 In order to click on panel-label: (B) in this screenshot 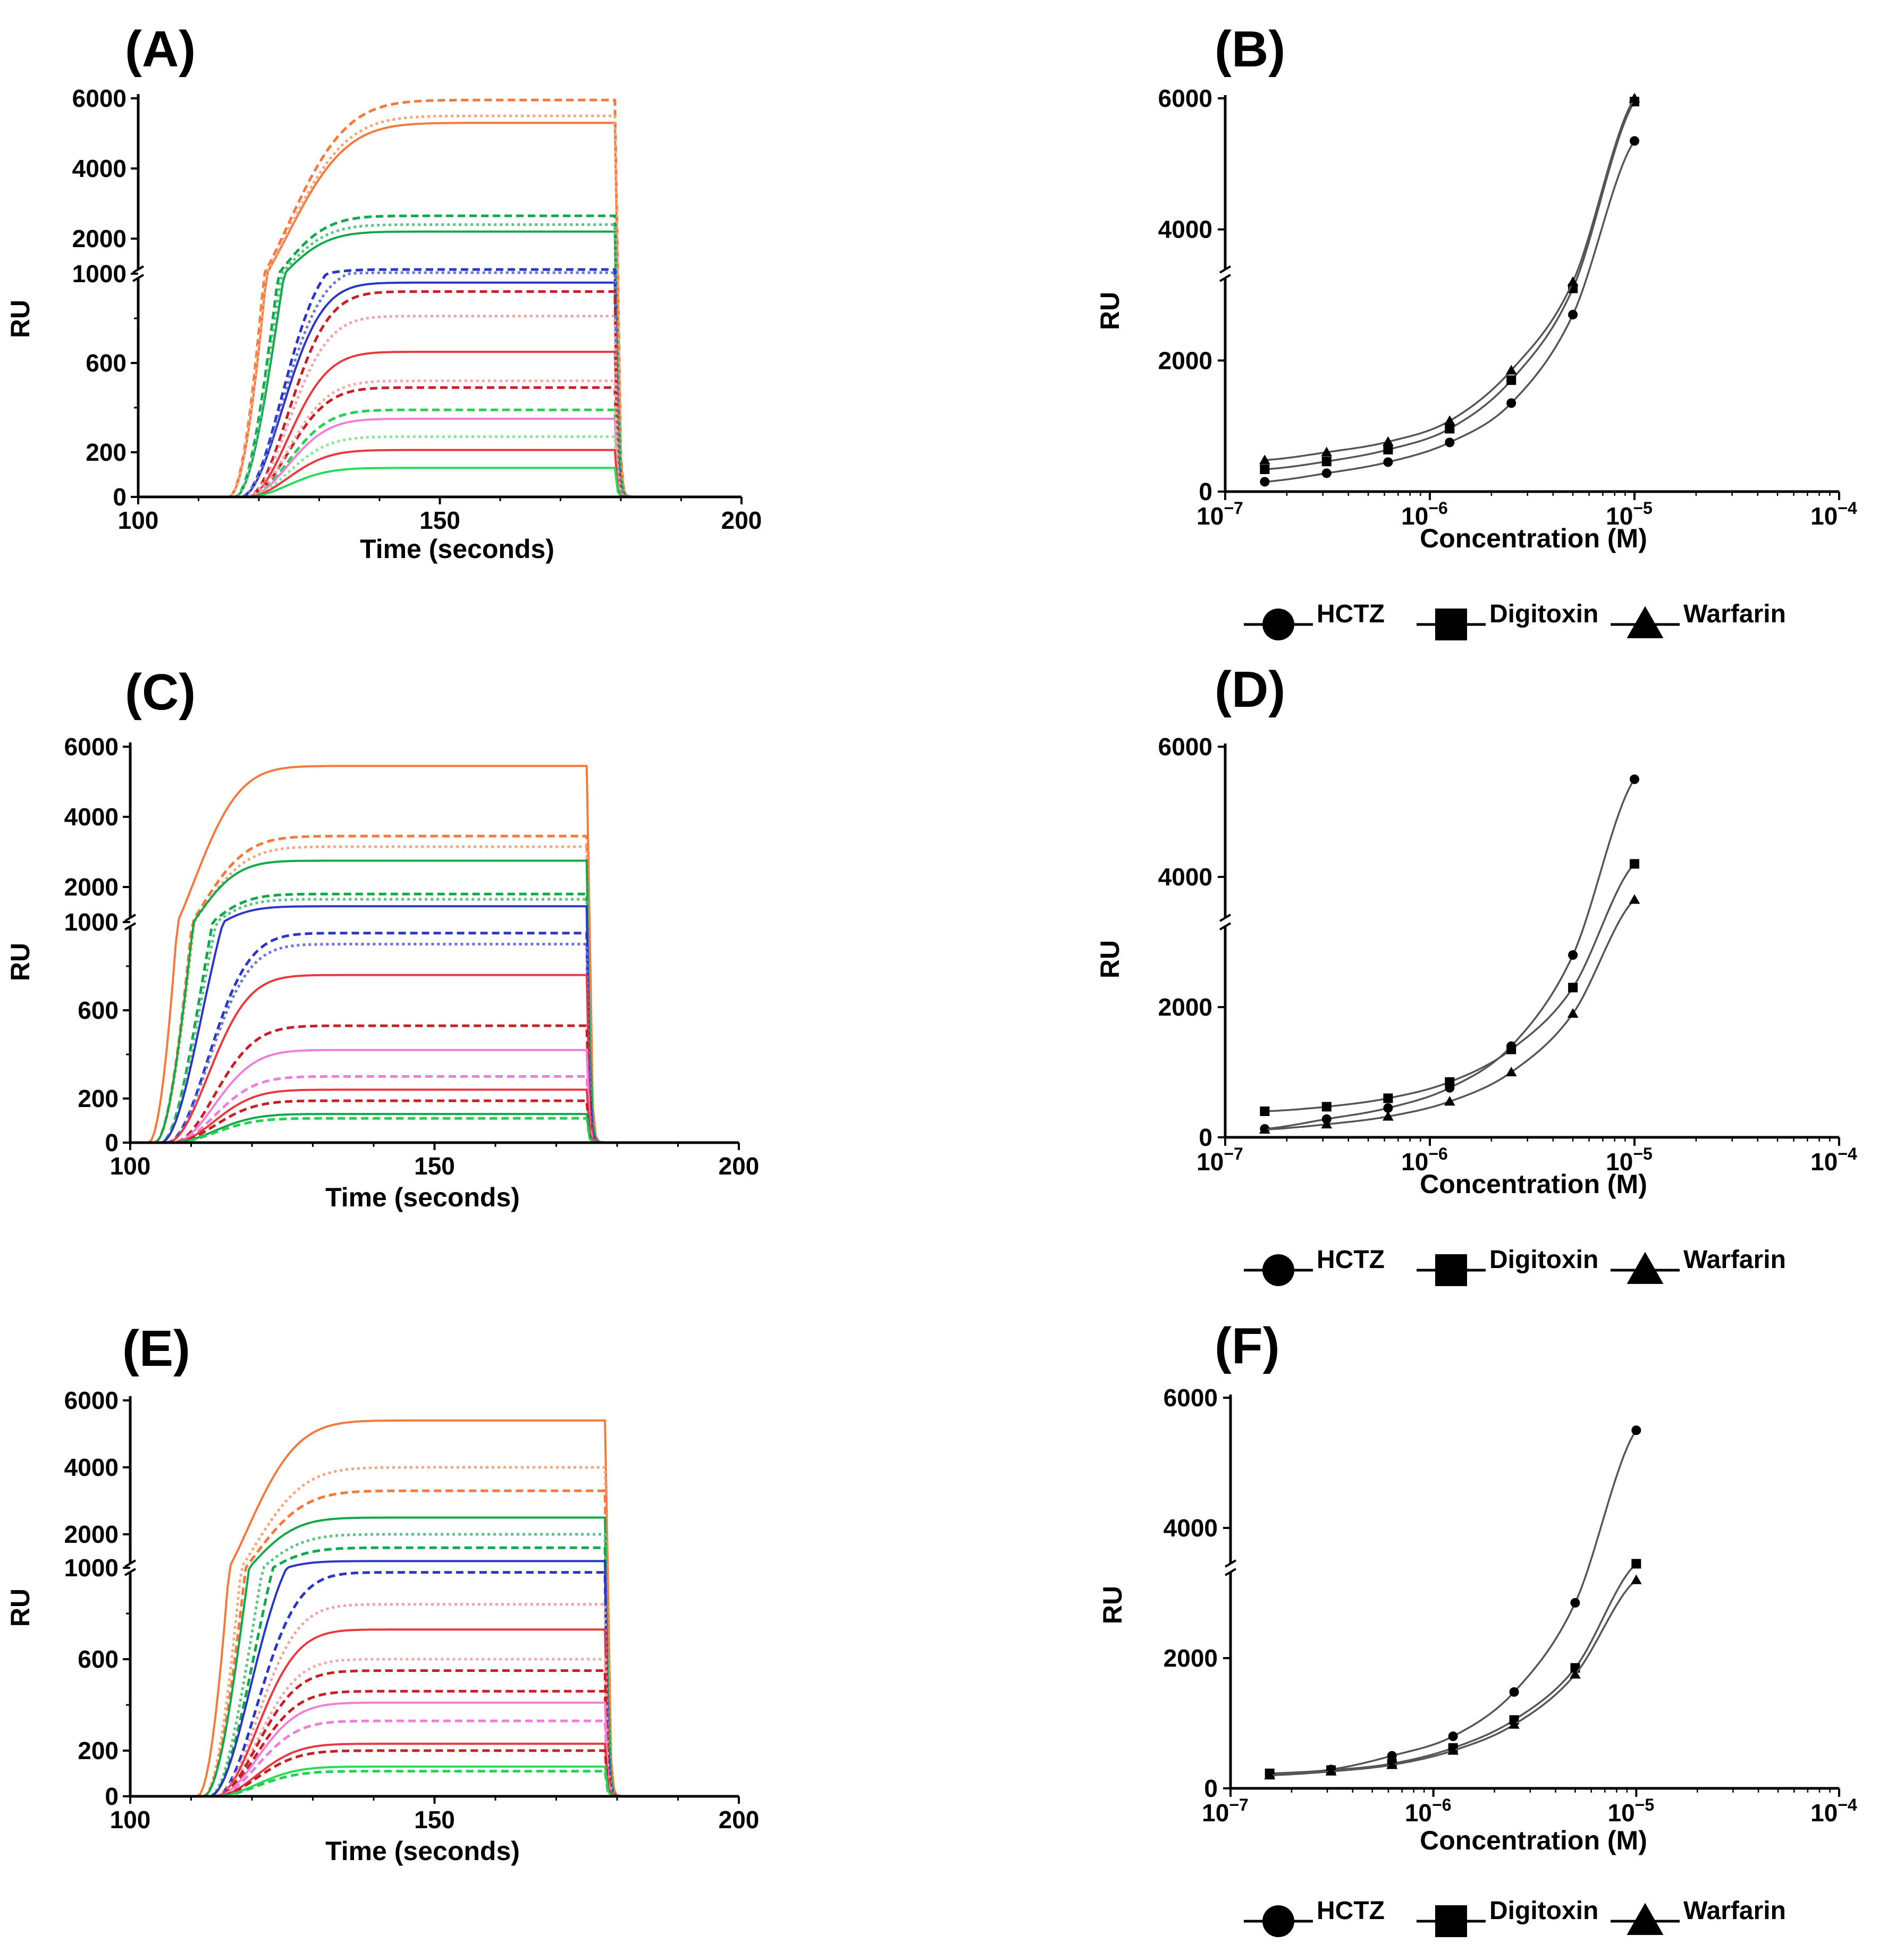, I will do `click(1250, 49)`.